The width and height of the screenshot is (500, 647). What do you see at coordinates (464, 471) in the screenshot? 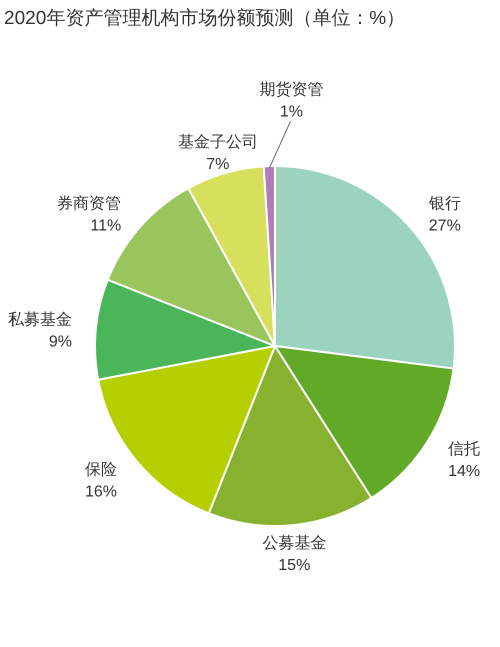
I see `data-label: 14%` at bounding box center [464, 471].